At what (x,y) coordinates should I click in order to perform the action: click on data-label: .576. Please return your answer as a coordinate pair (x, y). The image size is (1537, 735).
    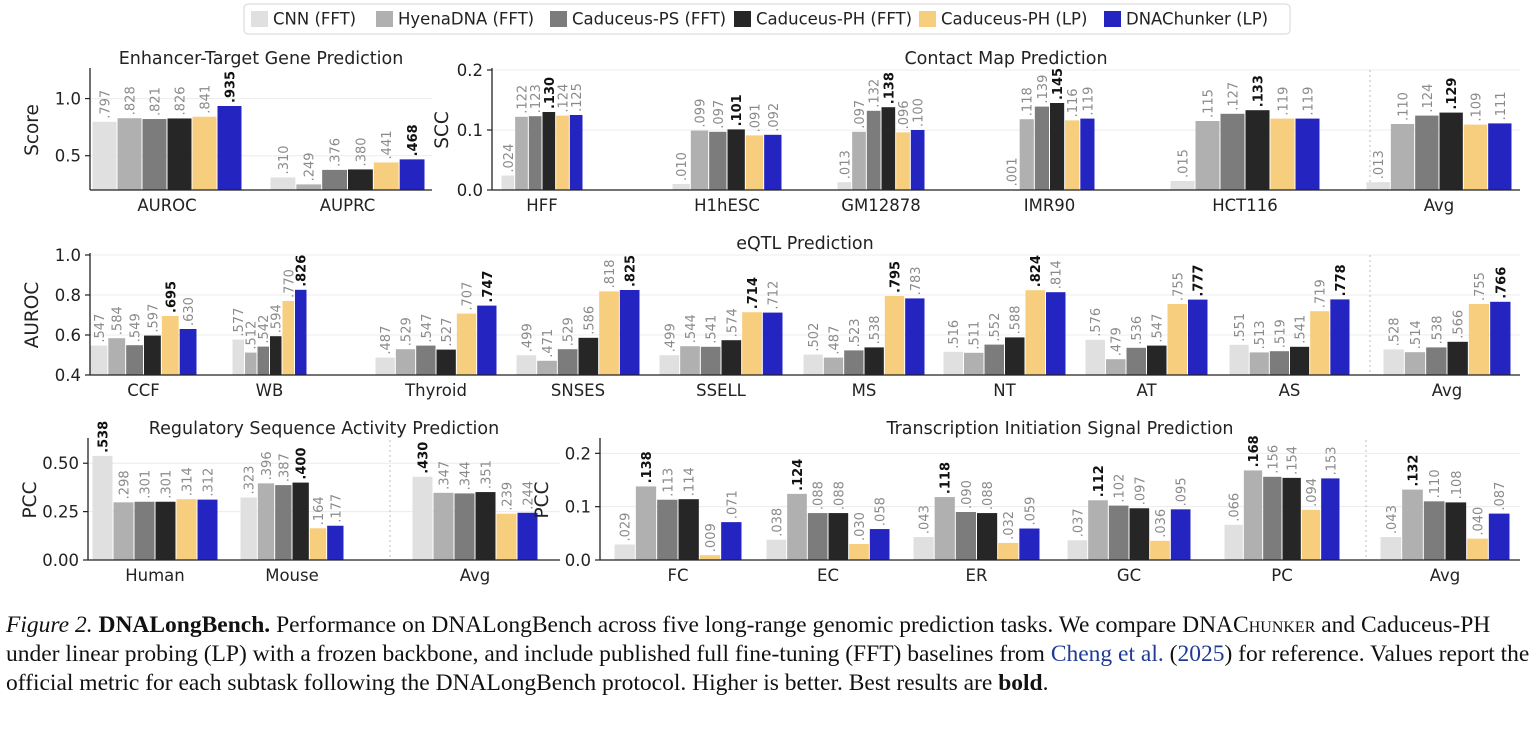
    Looking at the image, I should click on (1096, 322).